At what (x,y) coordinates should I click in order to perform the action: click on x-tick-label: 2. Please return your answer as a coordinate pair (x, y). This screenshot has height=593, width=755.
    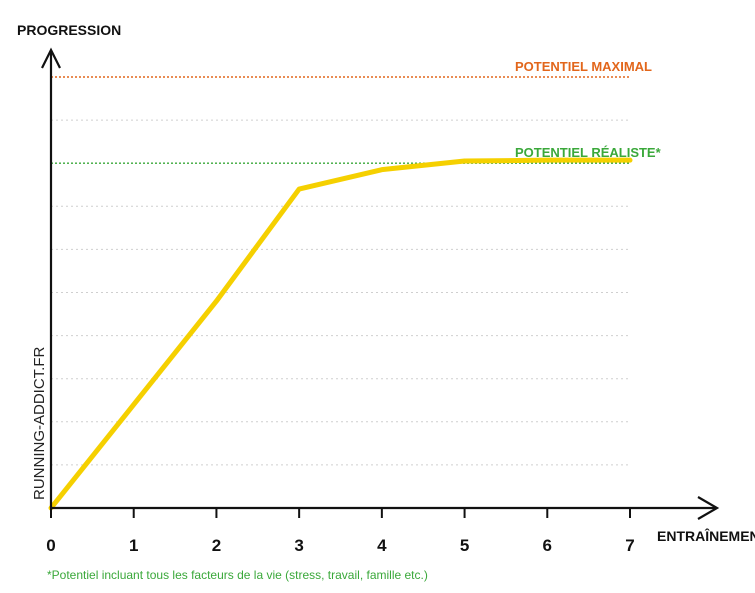
    Looking at the image, I should click on (216, 545).